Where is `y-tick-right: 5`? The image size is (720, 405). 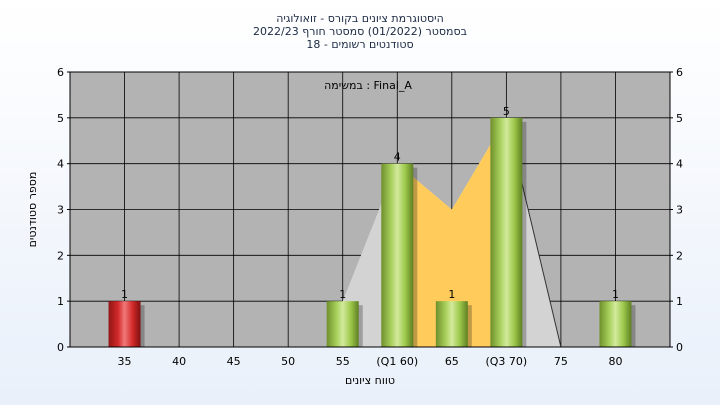 y-tick-right: 5 is located at coordinates (679, 118).